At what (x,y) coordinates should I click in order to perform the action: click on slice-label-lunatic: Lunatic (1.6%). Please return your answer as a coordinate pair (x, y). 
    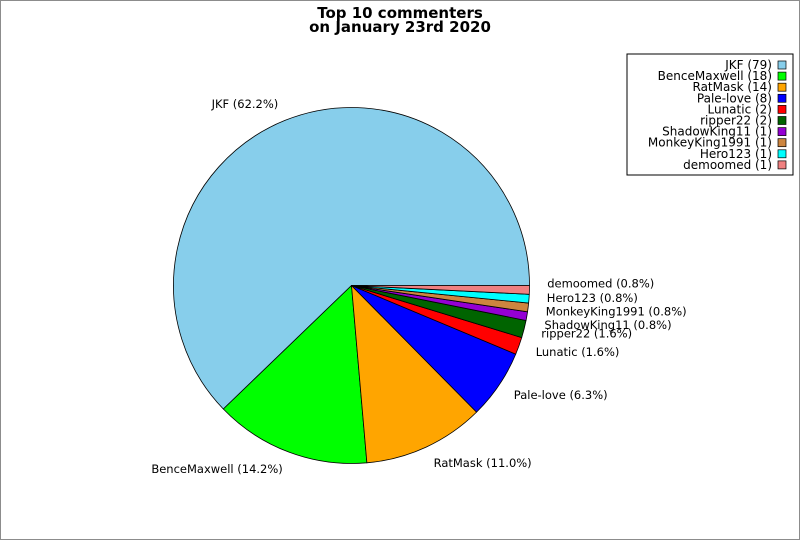
    Looking at the image, I should click on (578, 352).